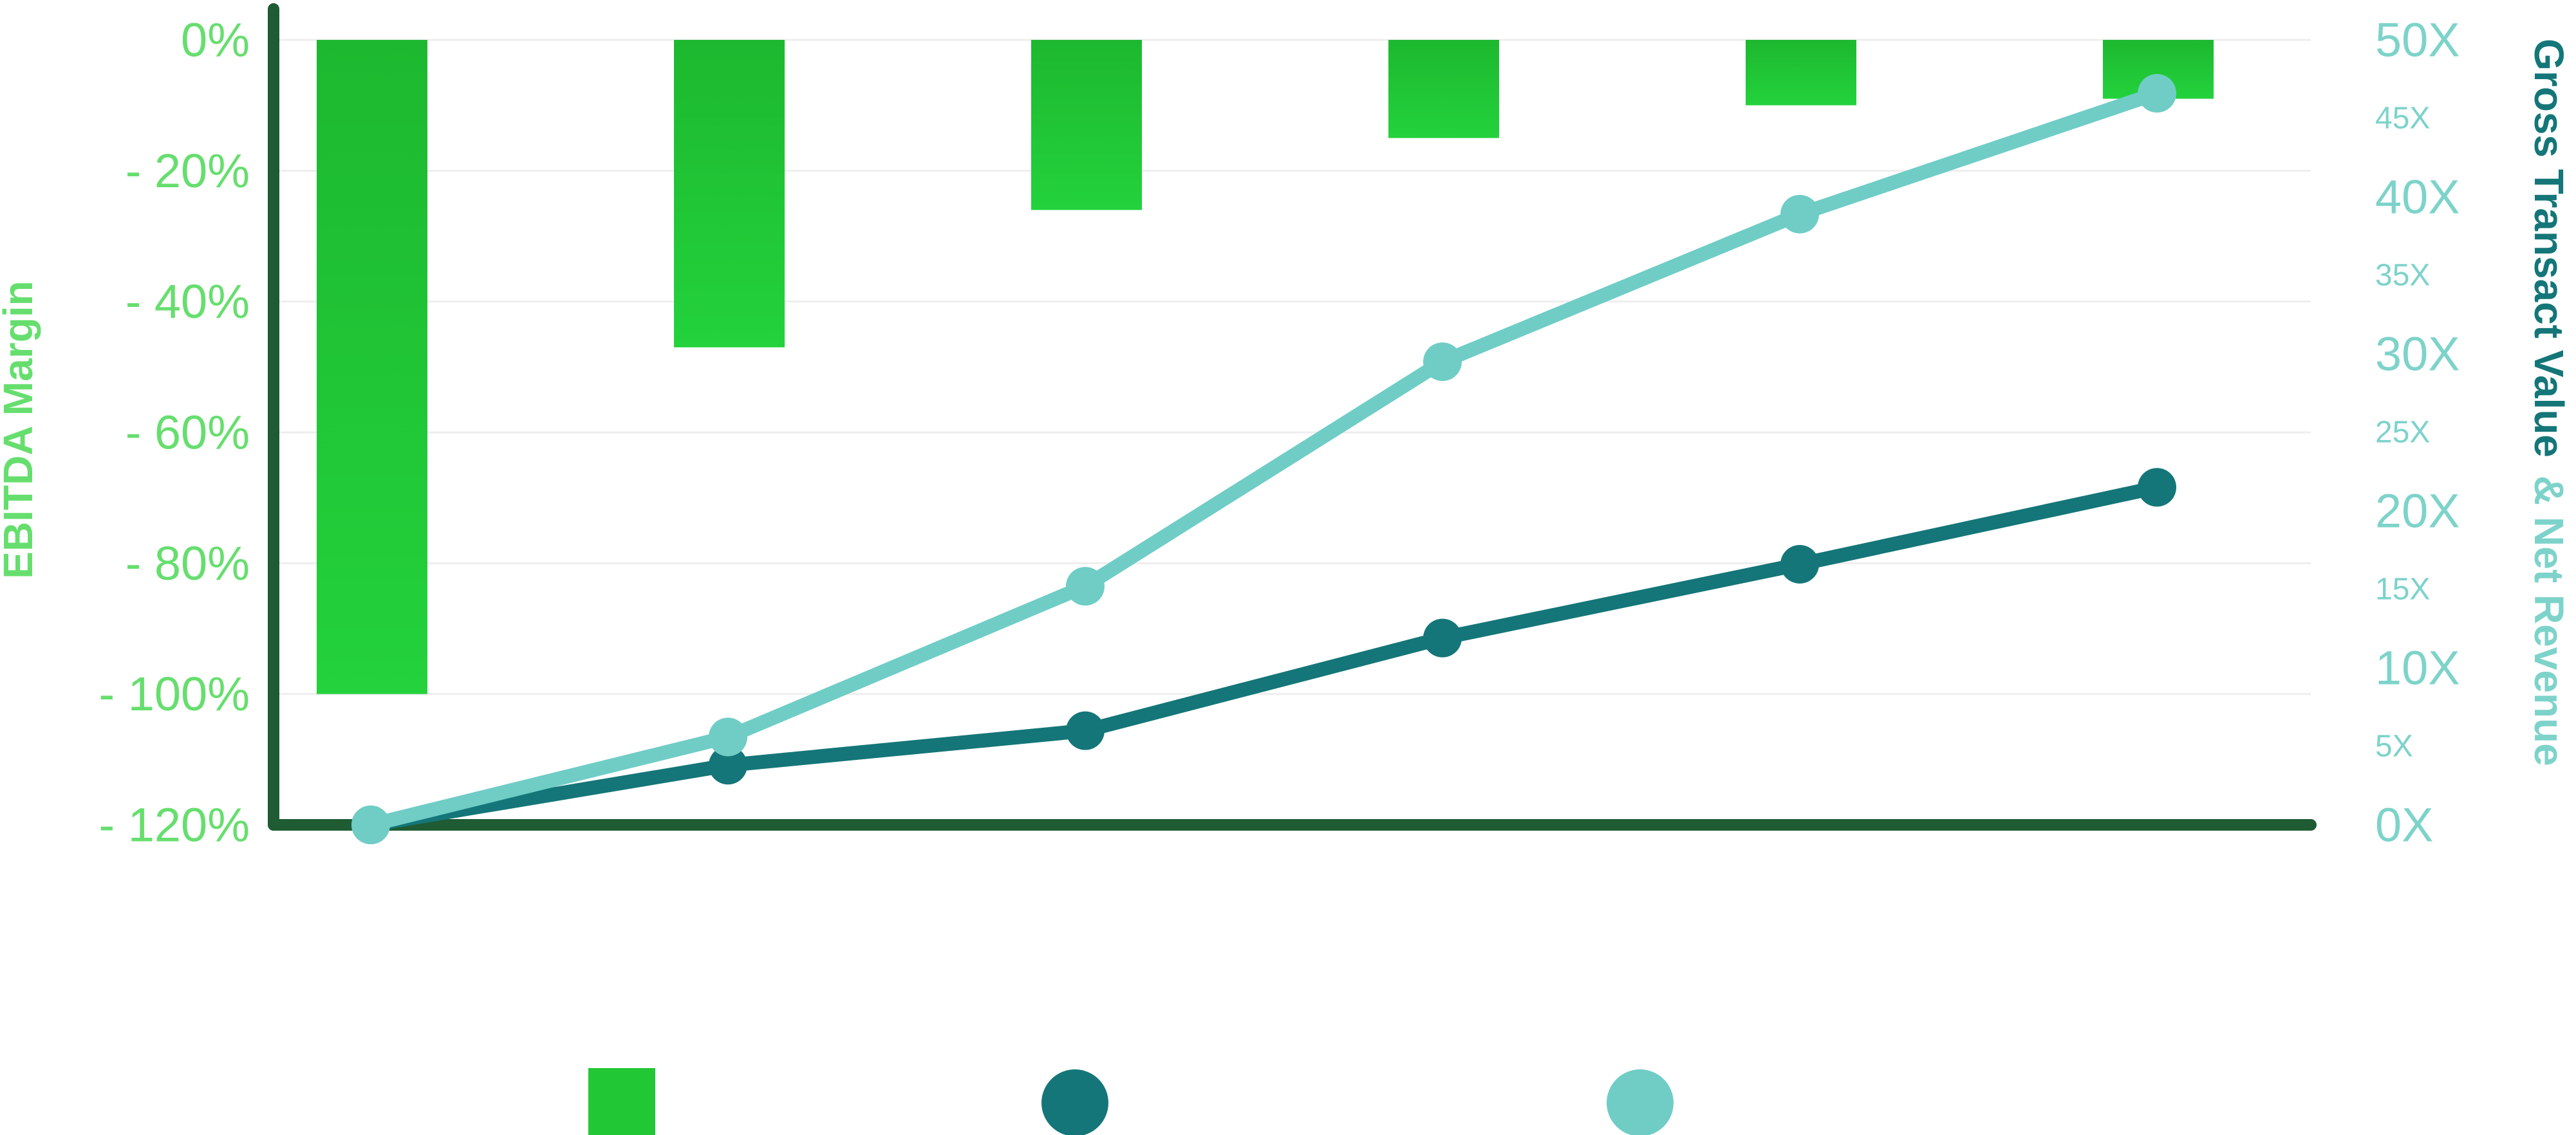 The image size is (2576, 1135). I want to click on left-tick-label: - 20%, so click(188, 171).